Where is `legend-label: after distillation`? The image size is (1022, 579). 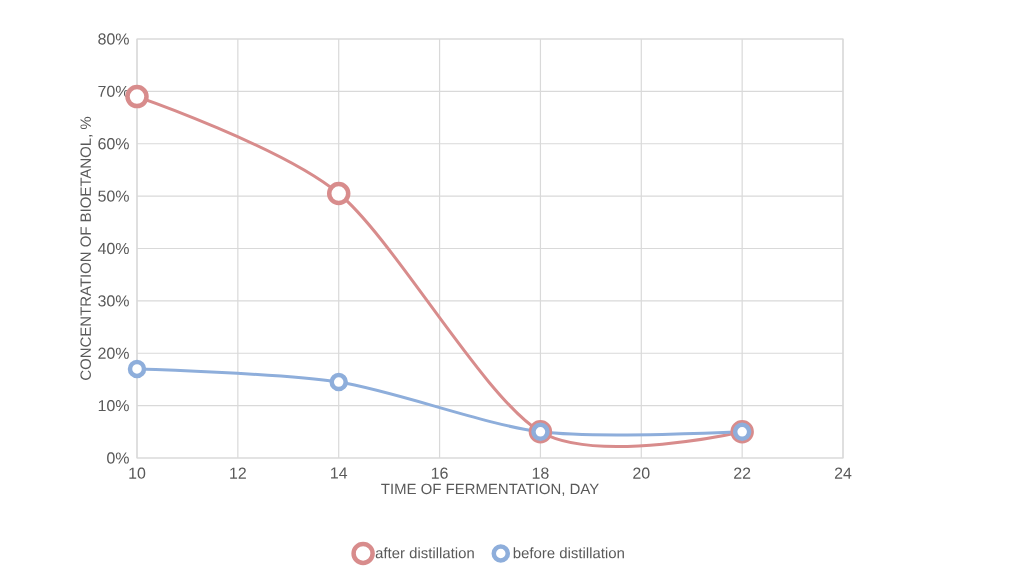
legend-label: after distillation is located at coordinates (424, 553).